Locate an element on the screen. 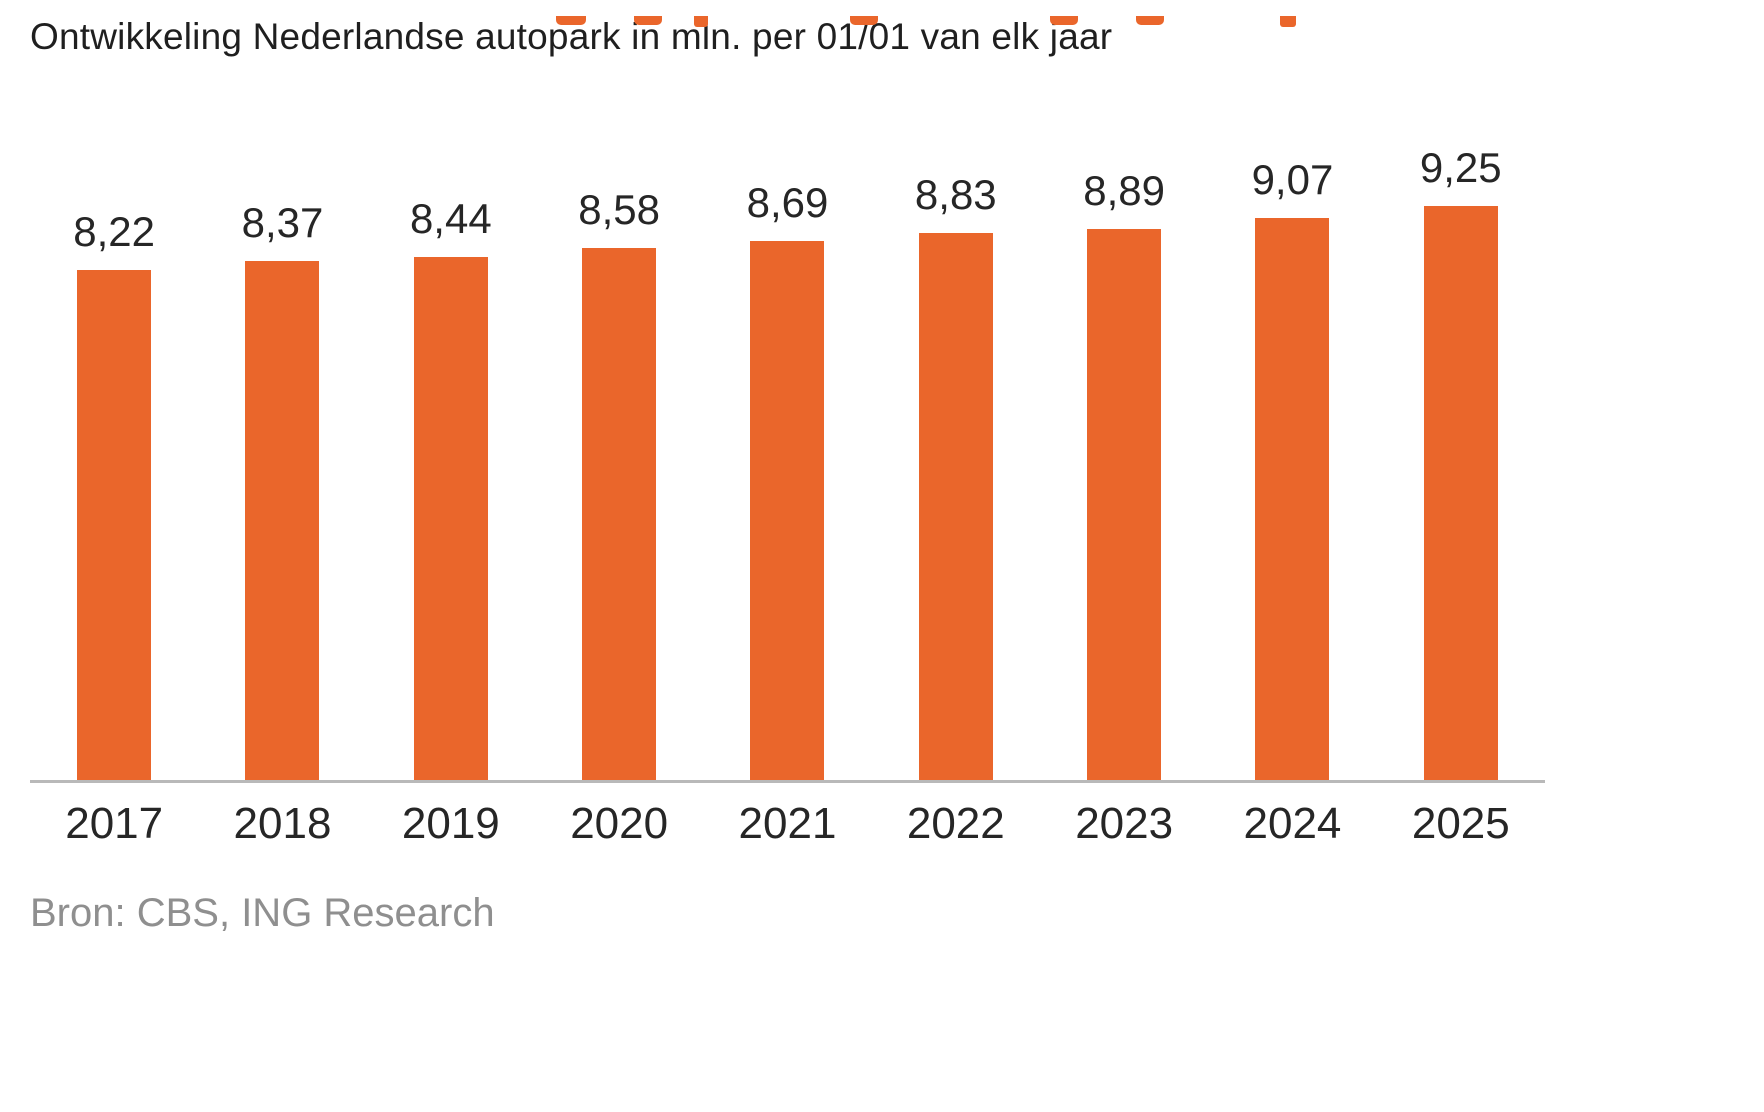 The image size is (1764, 1112). x-axis-line is located at coordinates (787, 781).